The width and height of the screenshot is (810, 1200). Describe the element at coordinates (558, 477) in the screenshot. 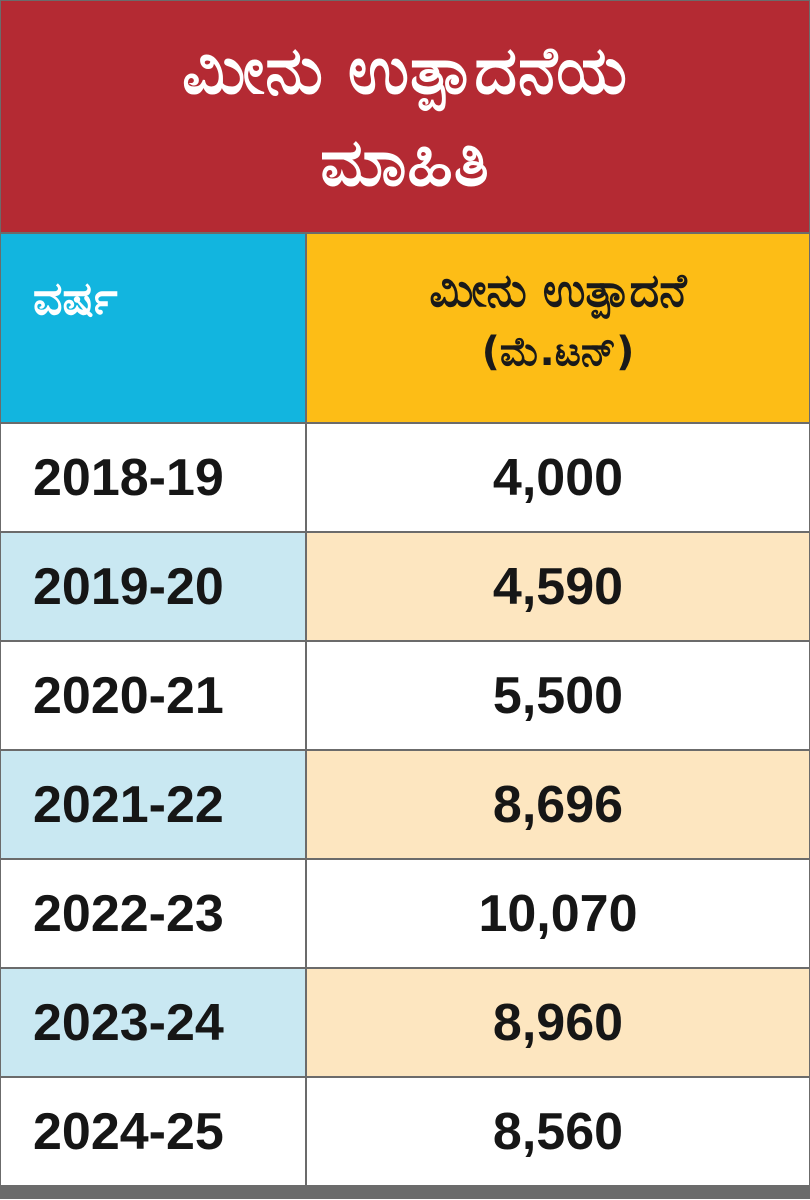

I see `table-cell-production: 4,000` at that location.